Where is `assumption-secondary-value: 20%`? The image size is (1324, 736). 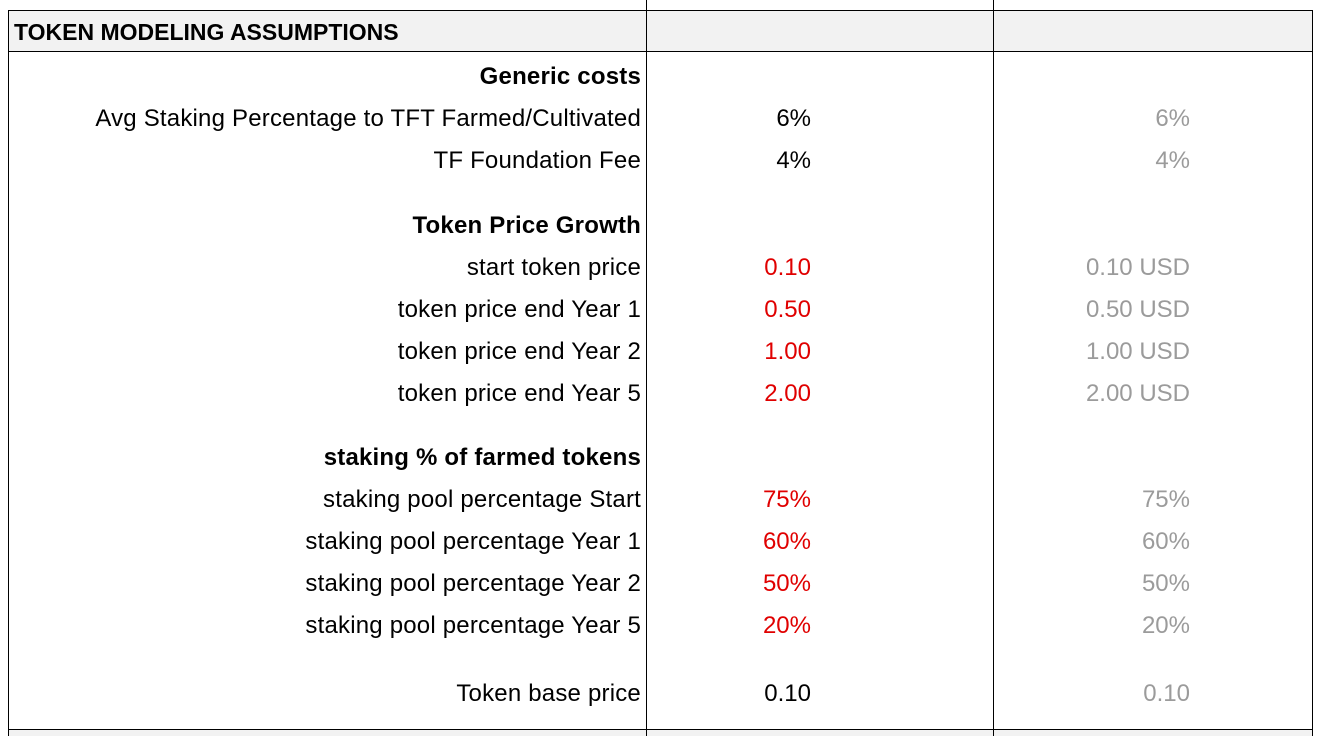
assumption-secondary-value: 20% is located at coordinates (1165, 625).